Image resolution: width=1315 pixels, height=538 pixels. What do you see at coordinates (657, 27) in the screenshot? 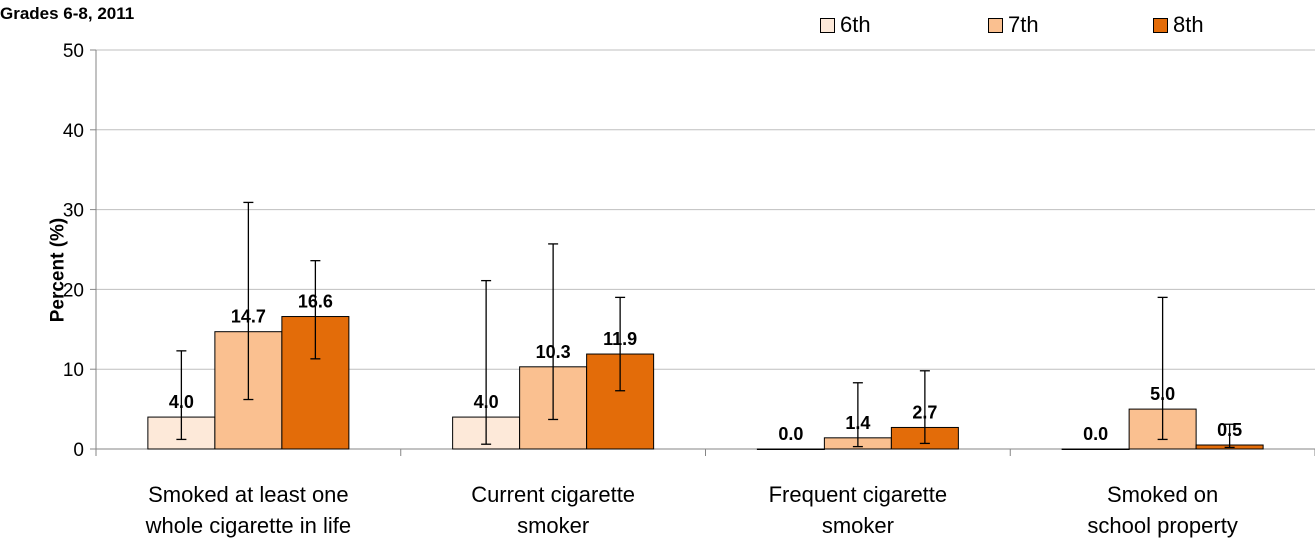
I see `legend: 6th 7th 8th` at bounding box center [657, 27].